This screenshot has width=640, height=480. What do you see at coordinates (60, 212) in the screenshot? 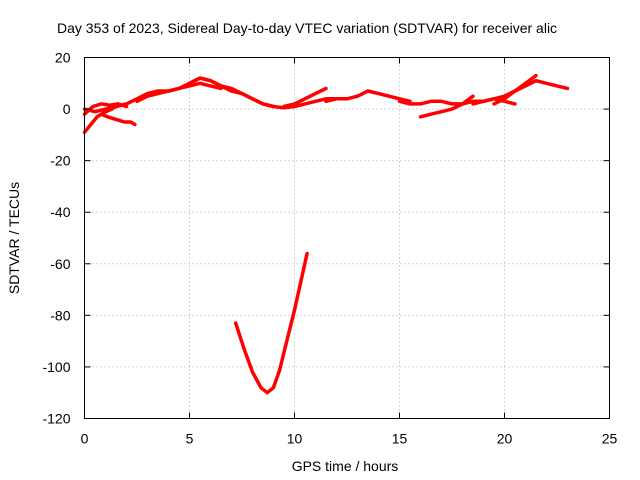
I see `y-tick-label: -40` at bounding box center [60, 212].